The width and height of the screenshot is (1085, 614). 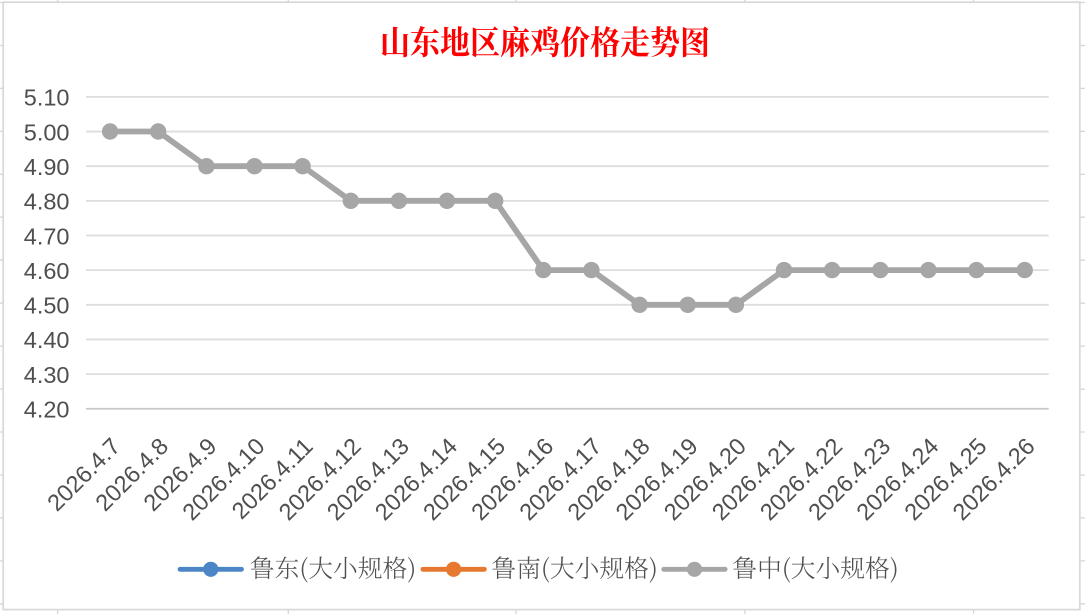 I want to click on svg-text: 4.20, so click(x=47, y=410).